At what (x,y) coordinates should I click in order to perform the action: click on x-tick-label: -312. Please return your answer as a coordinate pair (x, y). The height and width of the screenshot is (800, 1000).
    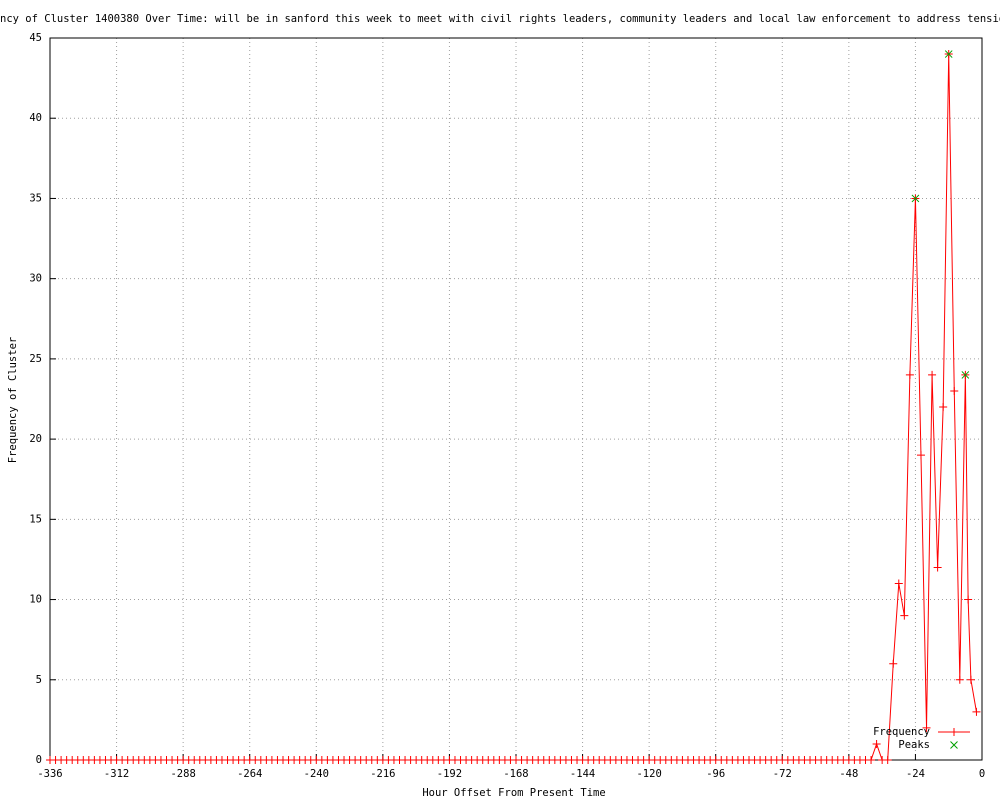
    Looking at the image, I should click on (116, 774).